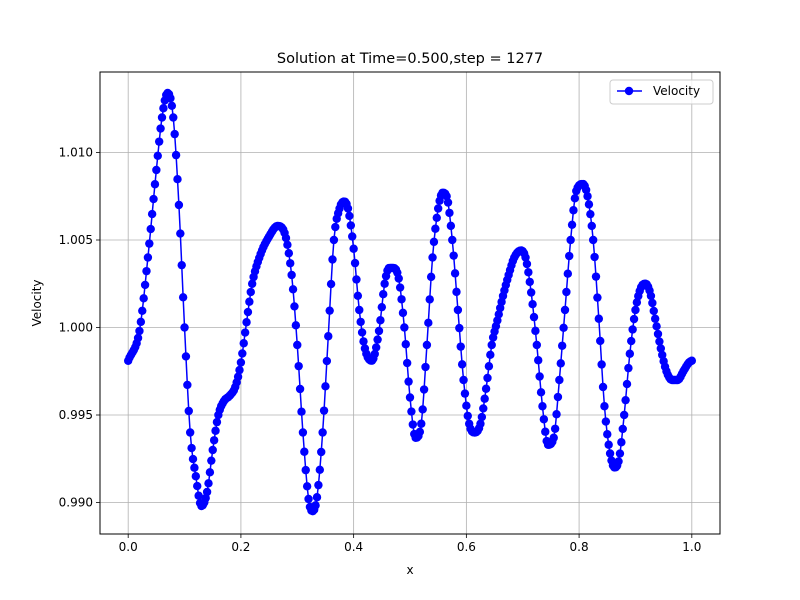 This screenshot has height=600, width=800. What do you see at coordinates (76, 153) in the screenshot?
I see `y-tick-label: 1.010` at bounding box center [76, 153].